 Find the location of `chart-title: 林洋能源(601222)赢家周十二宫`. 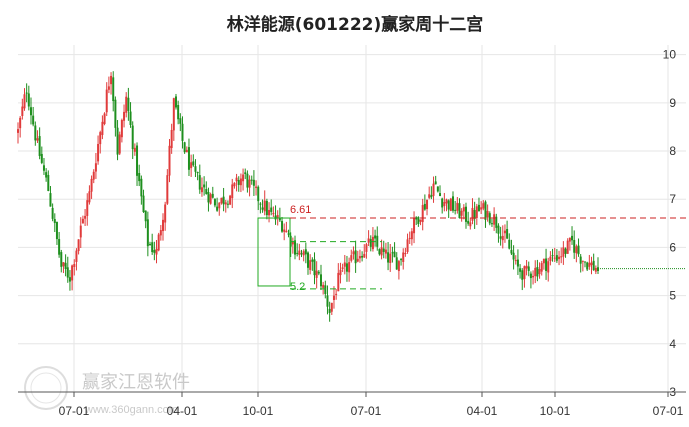

chart-title: 林洋能源(601222)赢家周十二宫 is located at coordinates (355, 24).